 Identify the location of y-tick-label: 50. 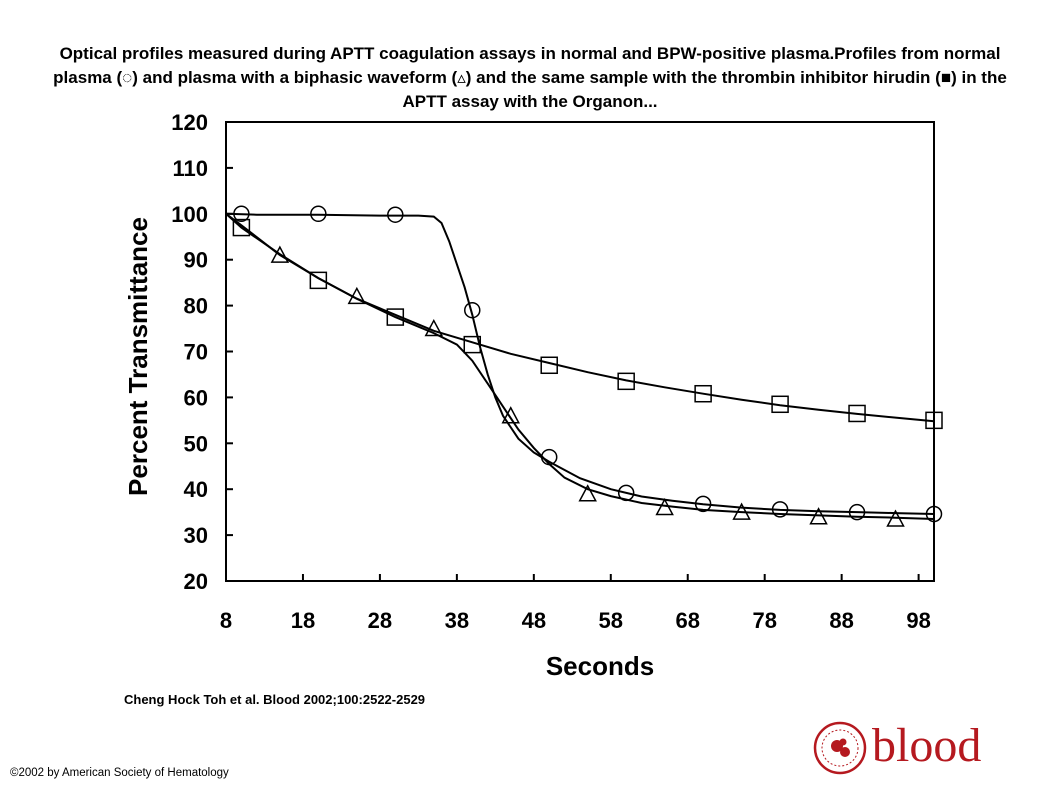
(196, 443).